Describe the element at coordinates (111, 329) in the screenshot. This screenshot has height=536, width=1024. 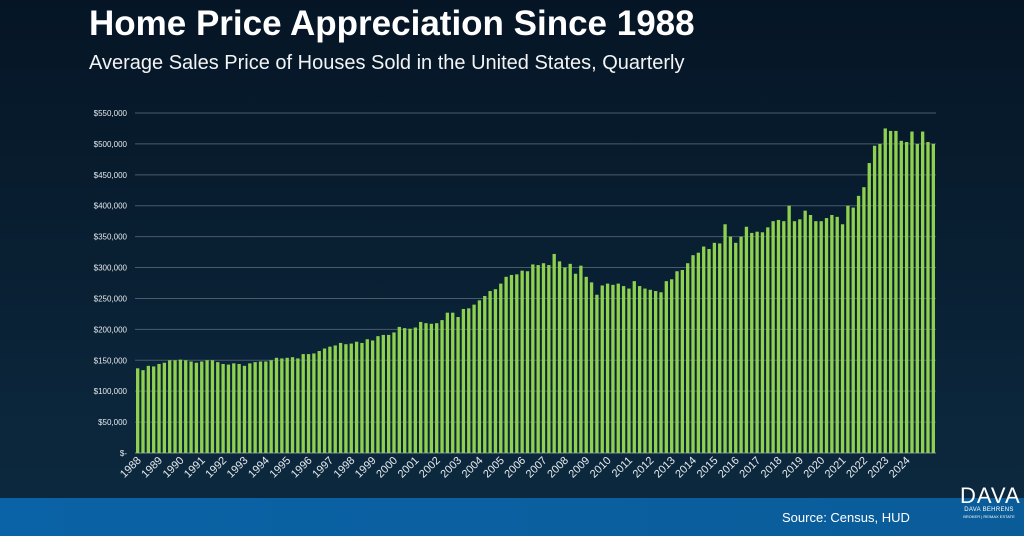
I see `y-tick-label: $200,000` at that location.